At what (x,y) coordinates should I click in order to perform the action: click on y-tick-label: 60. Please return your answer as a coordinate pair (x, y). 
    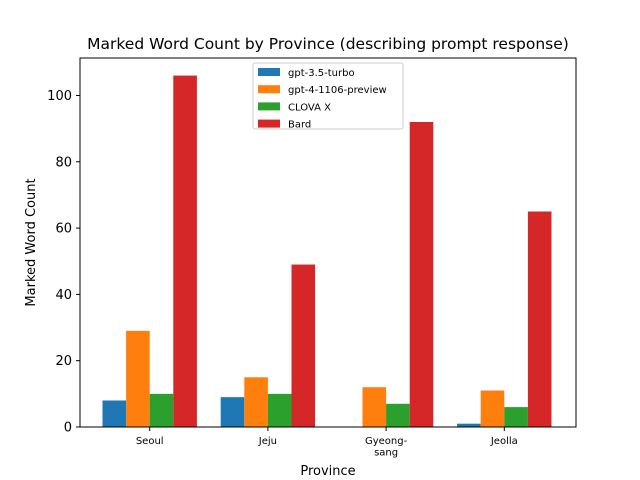
    Looking at the image, I should click on (63, 229).